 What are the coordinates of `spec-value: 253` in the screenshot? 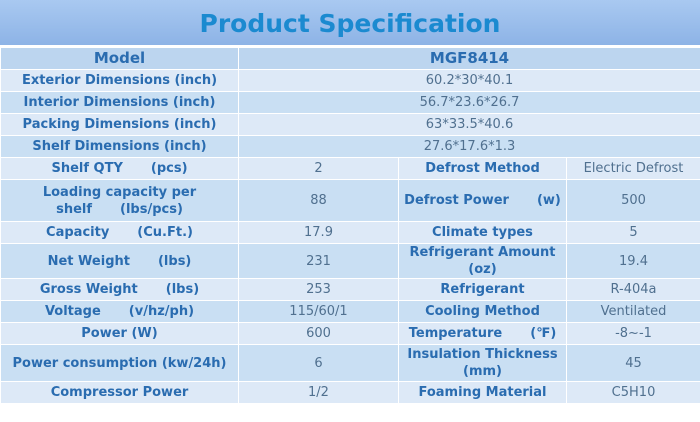 It's located at (318, 289).